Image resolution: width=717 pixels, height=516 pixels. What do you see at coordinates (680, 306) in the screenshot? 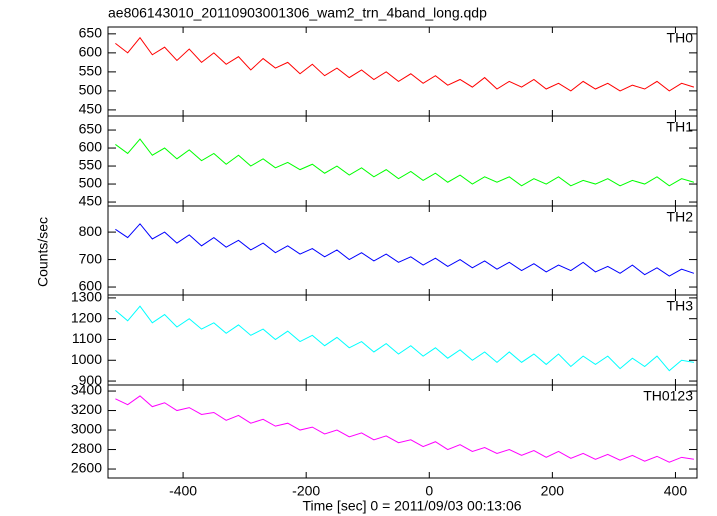
I see `series-label: TH3` at bounding box center [680, 306].